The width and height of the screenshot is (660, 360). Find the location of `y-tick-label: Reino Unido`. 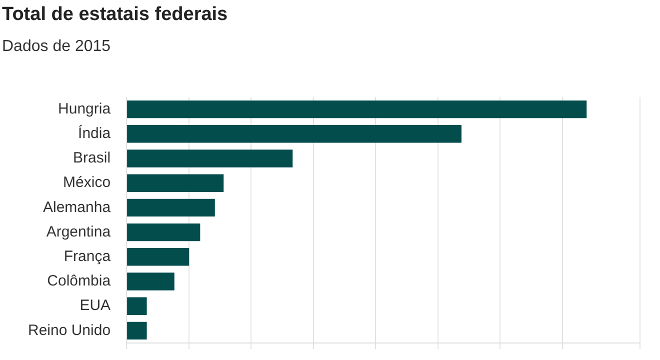

y-tick-label: Reino Unido is located at coordinates (69, 330).